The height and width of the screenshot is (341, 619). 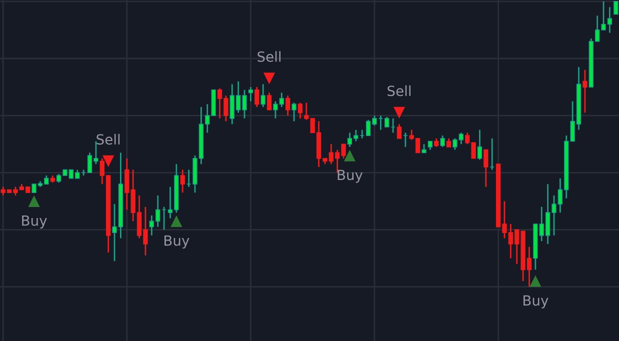 What do you see at coordinates (536, 301) in the screenshot?
I see `text: Buy` at bounding box center [536, 301].